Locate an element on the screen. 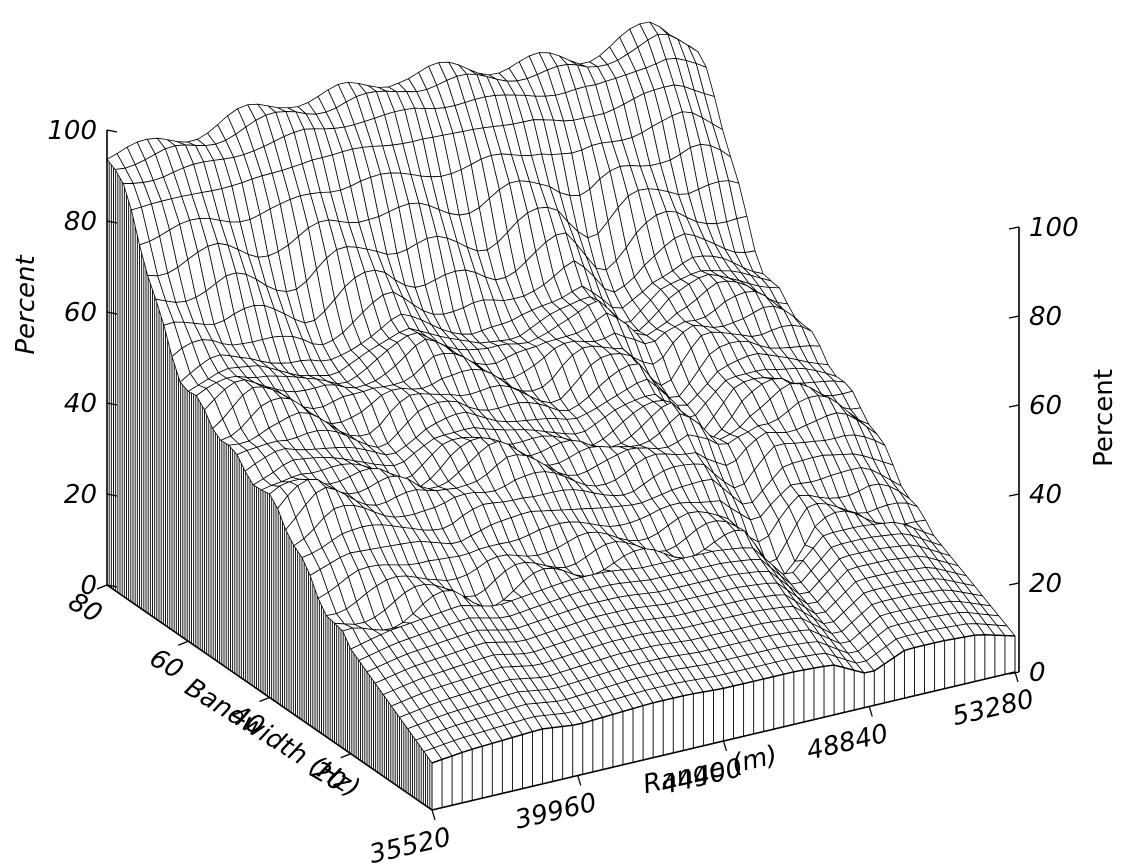 This screenshot has width=1131, height=865. x-tick-label: 39960 is located at coordinates (555, 812).